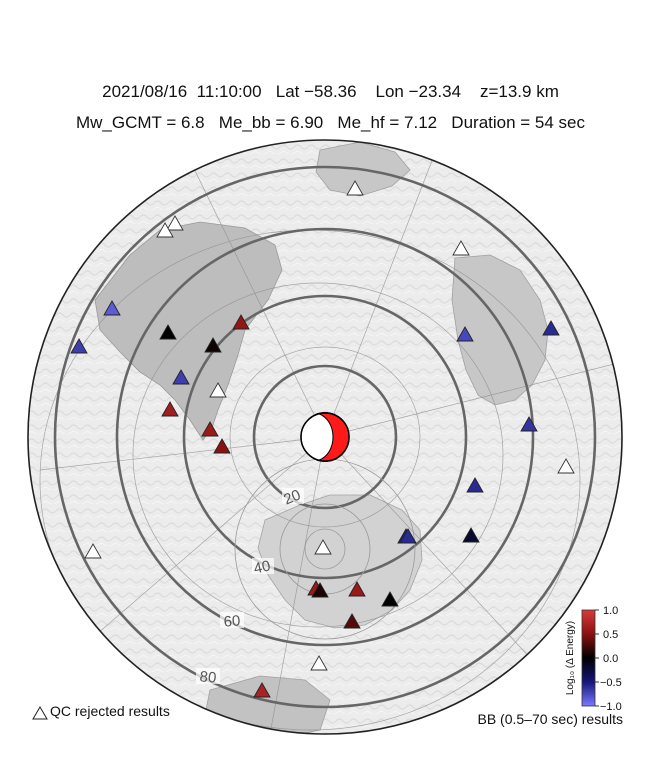 This screenshot has height=776, width=661. Describe the element at coordinates (519, 91) in the screenshot. I see `event-depth: z=13.9 km` at that location.